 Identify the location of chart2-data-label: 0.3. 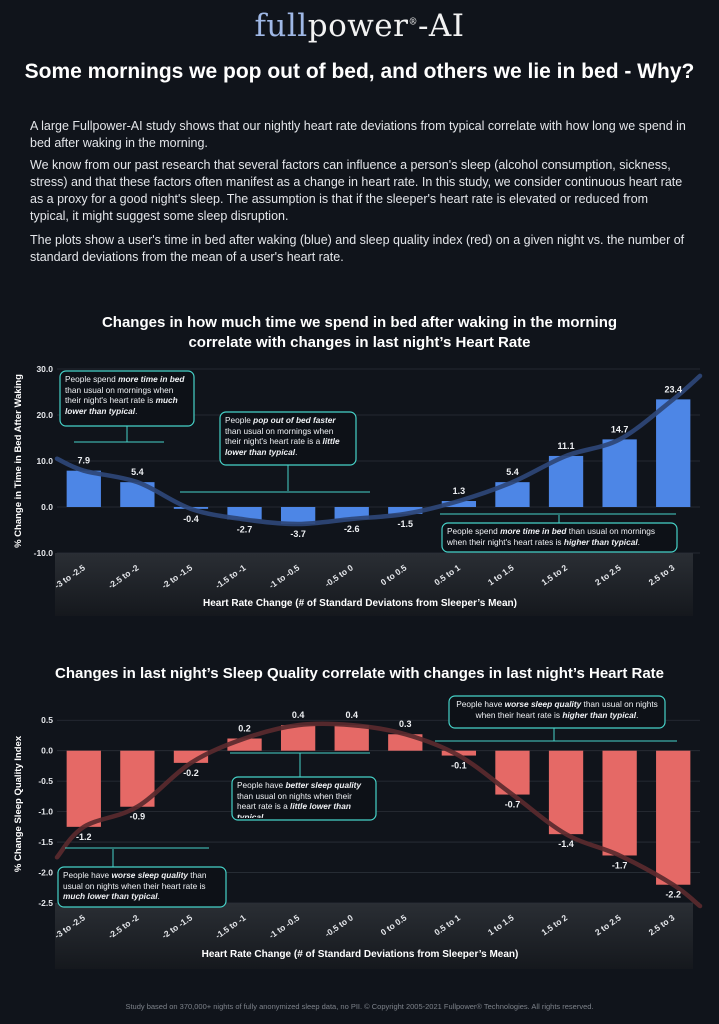
(405, 724).